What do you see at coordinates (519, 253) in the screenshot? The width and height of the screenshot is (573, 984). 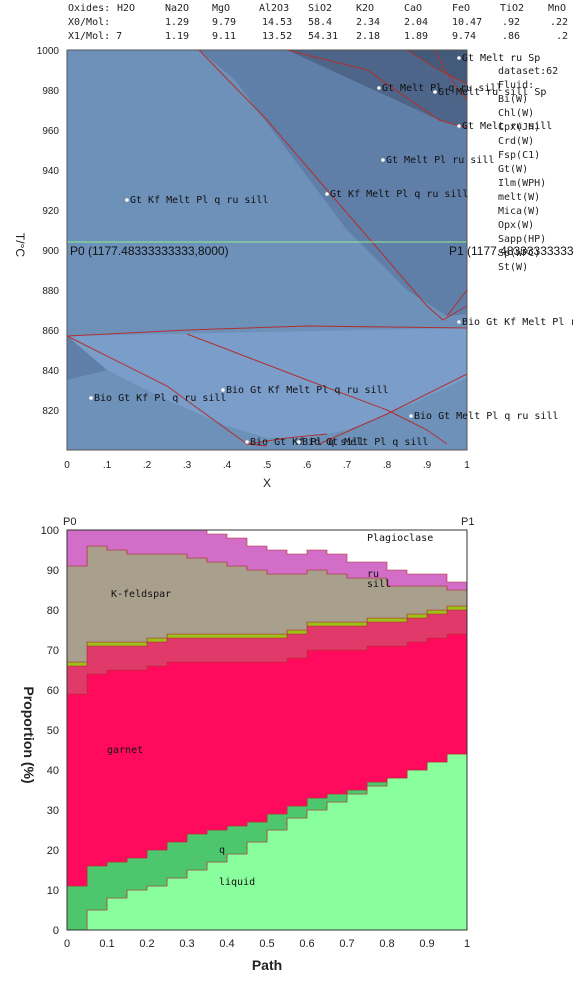 I see `phase-list-item: Sp(WPC)` at bounding box center [519, 253].